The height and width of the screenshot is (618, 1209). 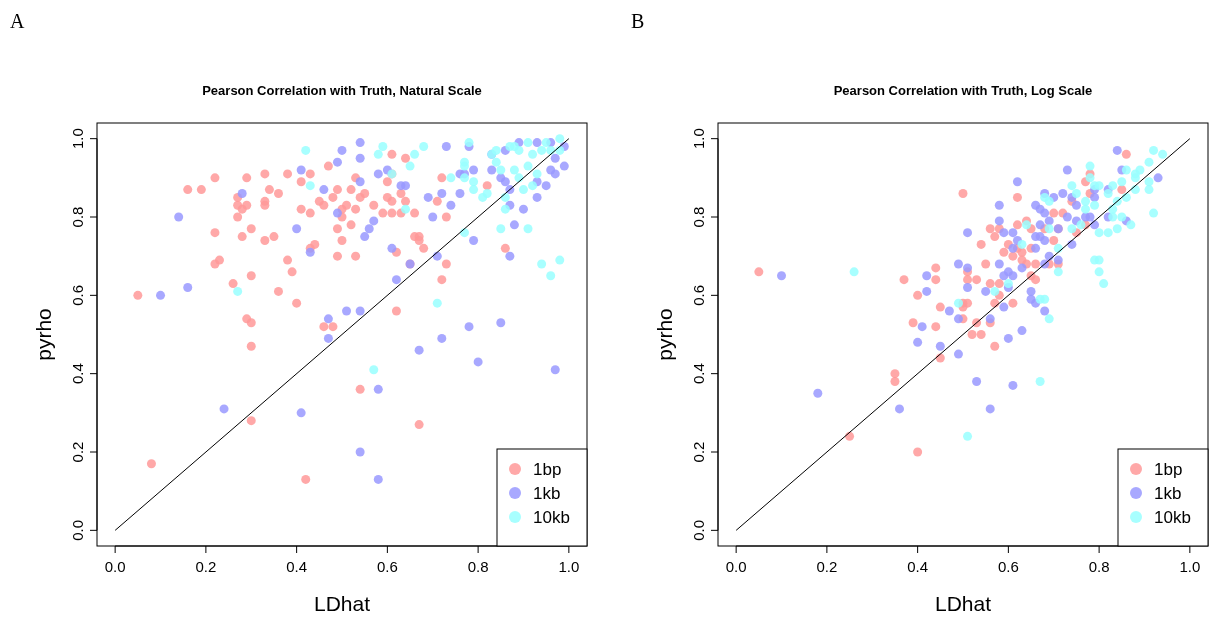 I want to click on chart-title: Pearson Correlation with Truth, Log Scale, so click(x=963, y=90).